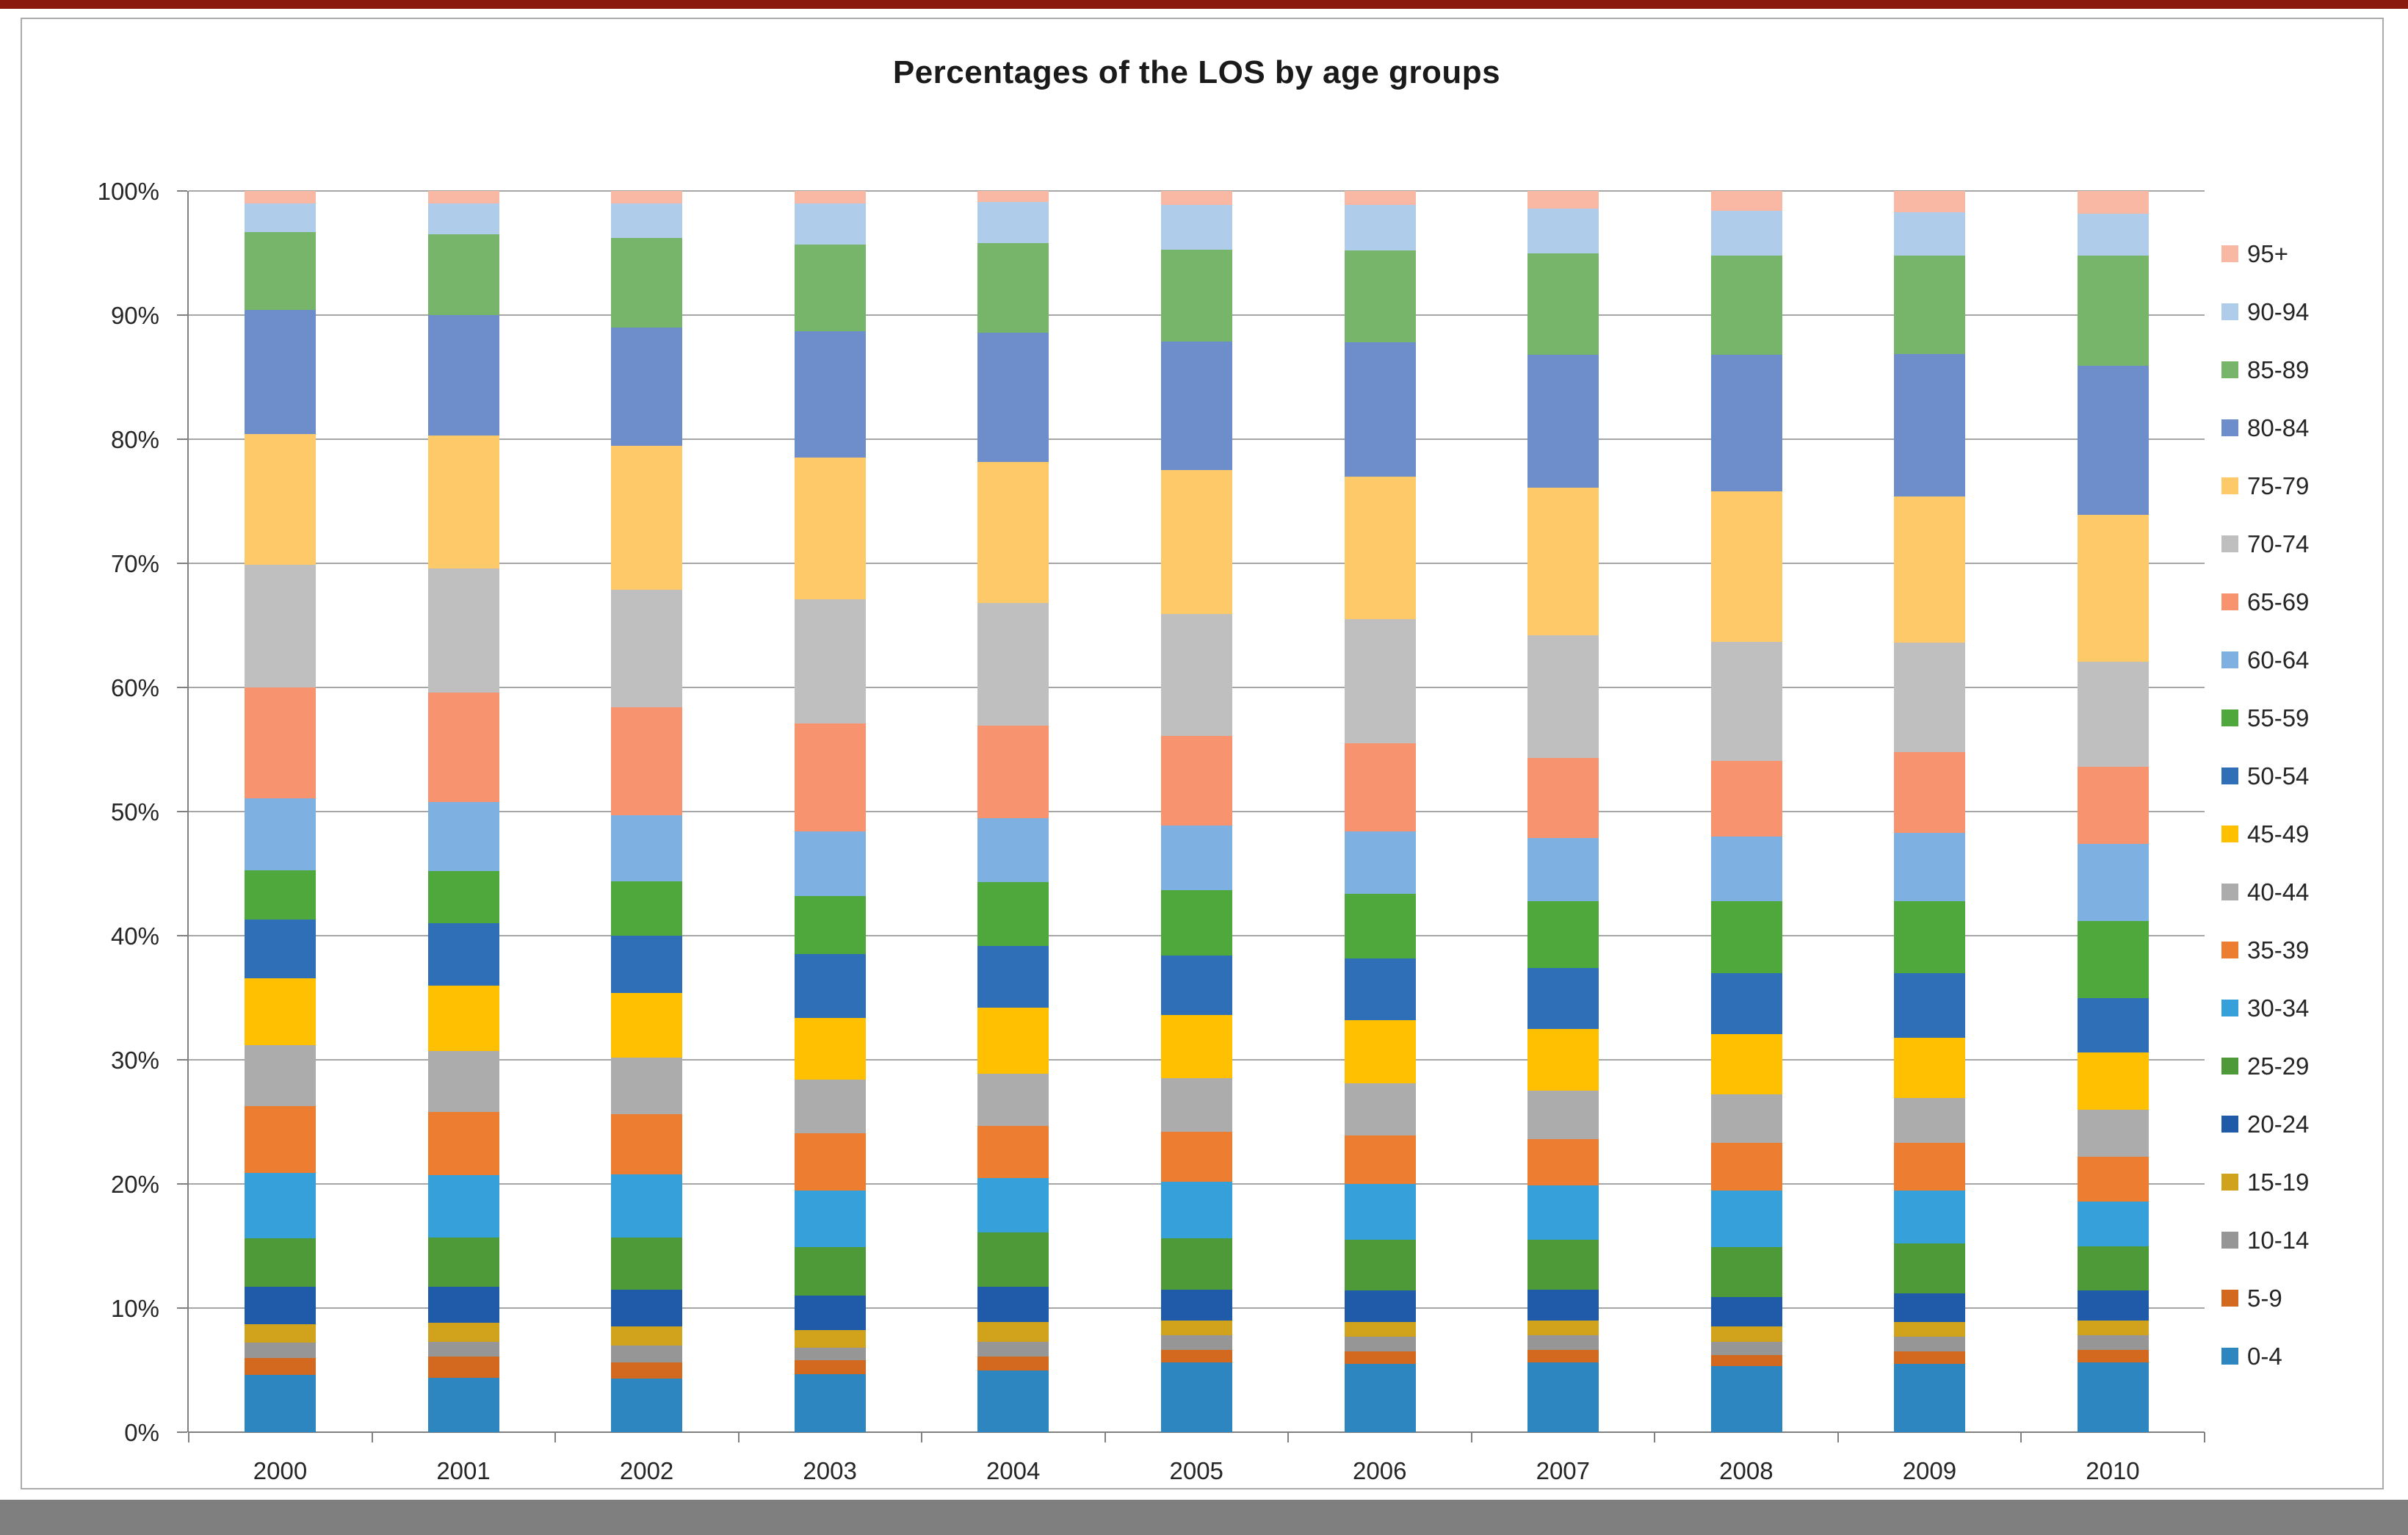  Describe the element at coordinates (2278, 950) in the screenshot. I see `legend-label: 35-39` at that location.